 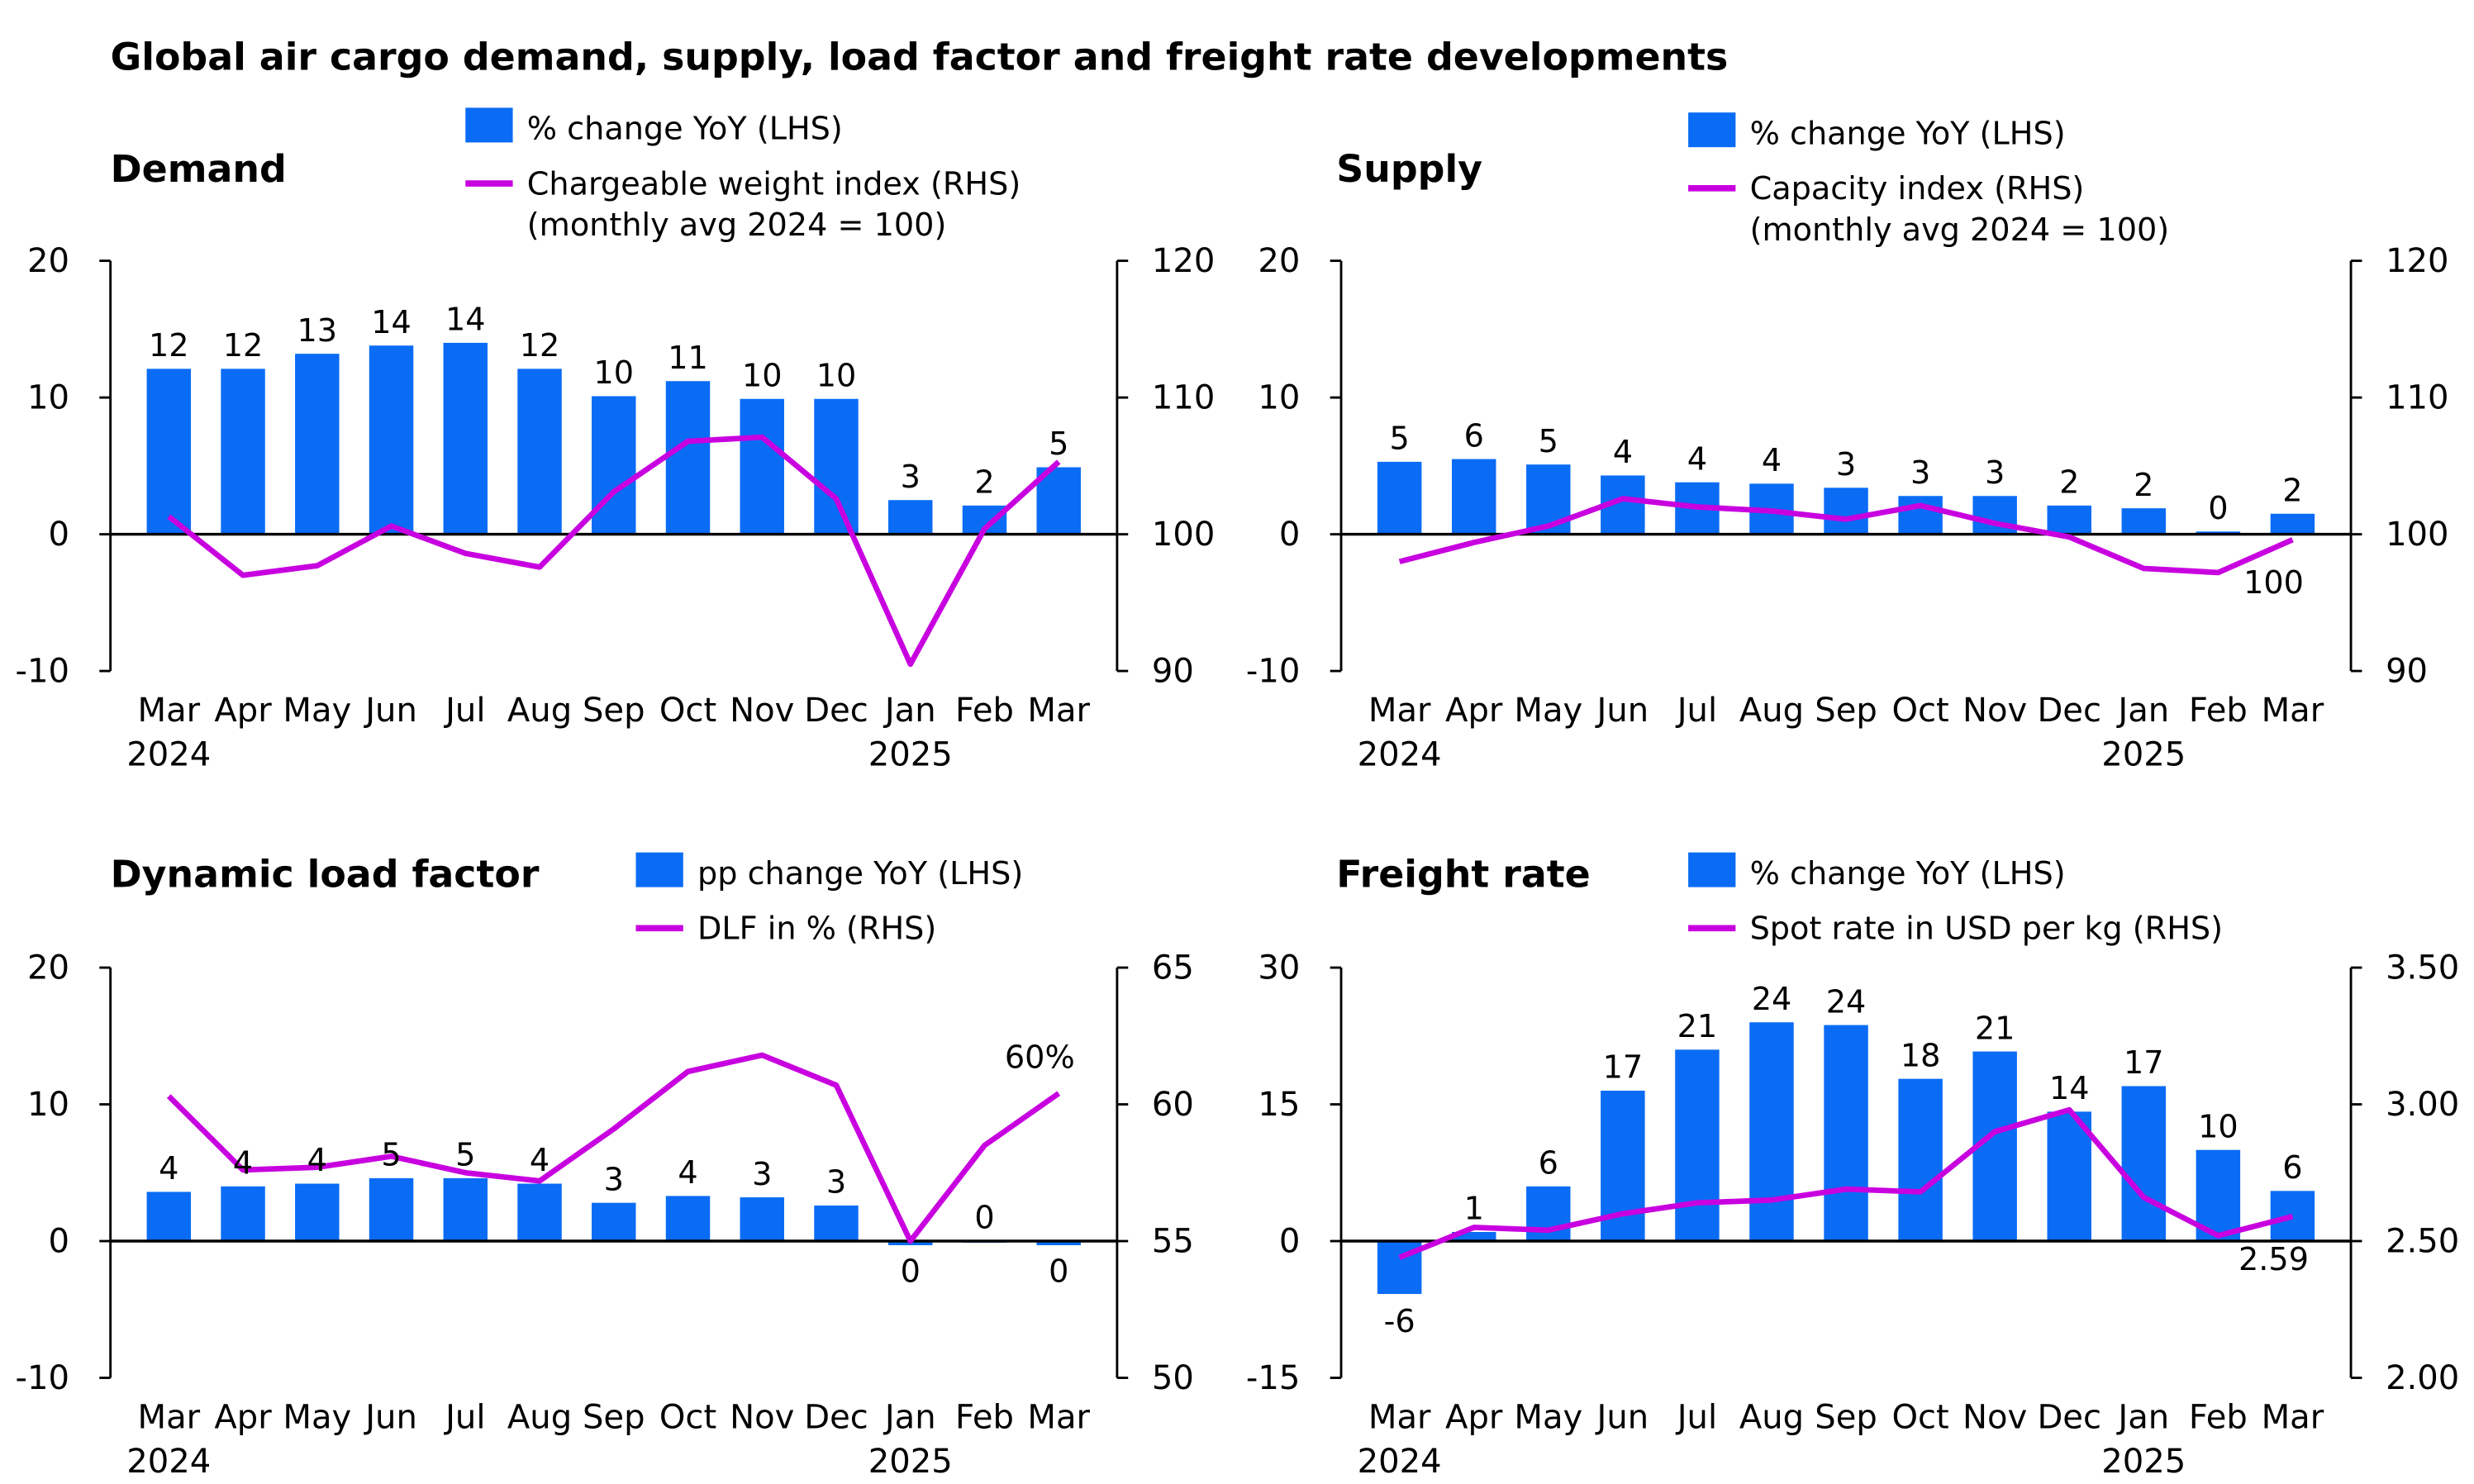 I want to click on panel-title: Demand, so click(x=199, y=168).